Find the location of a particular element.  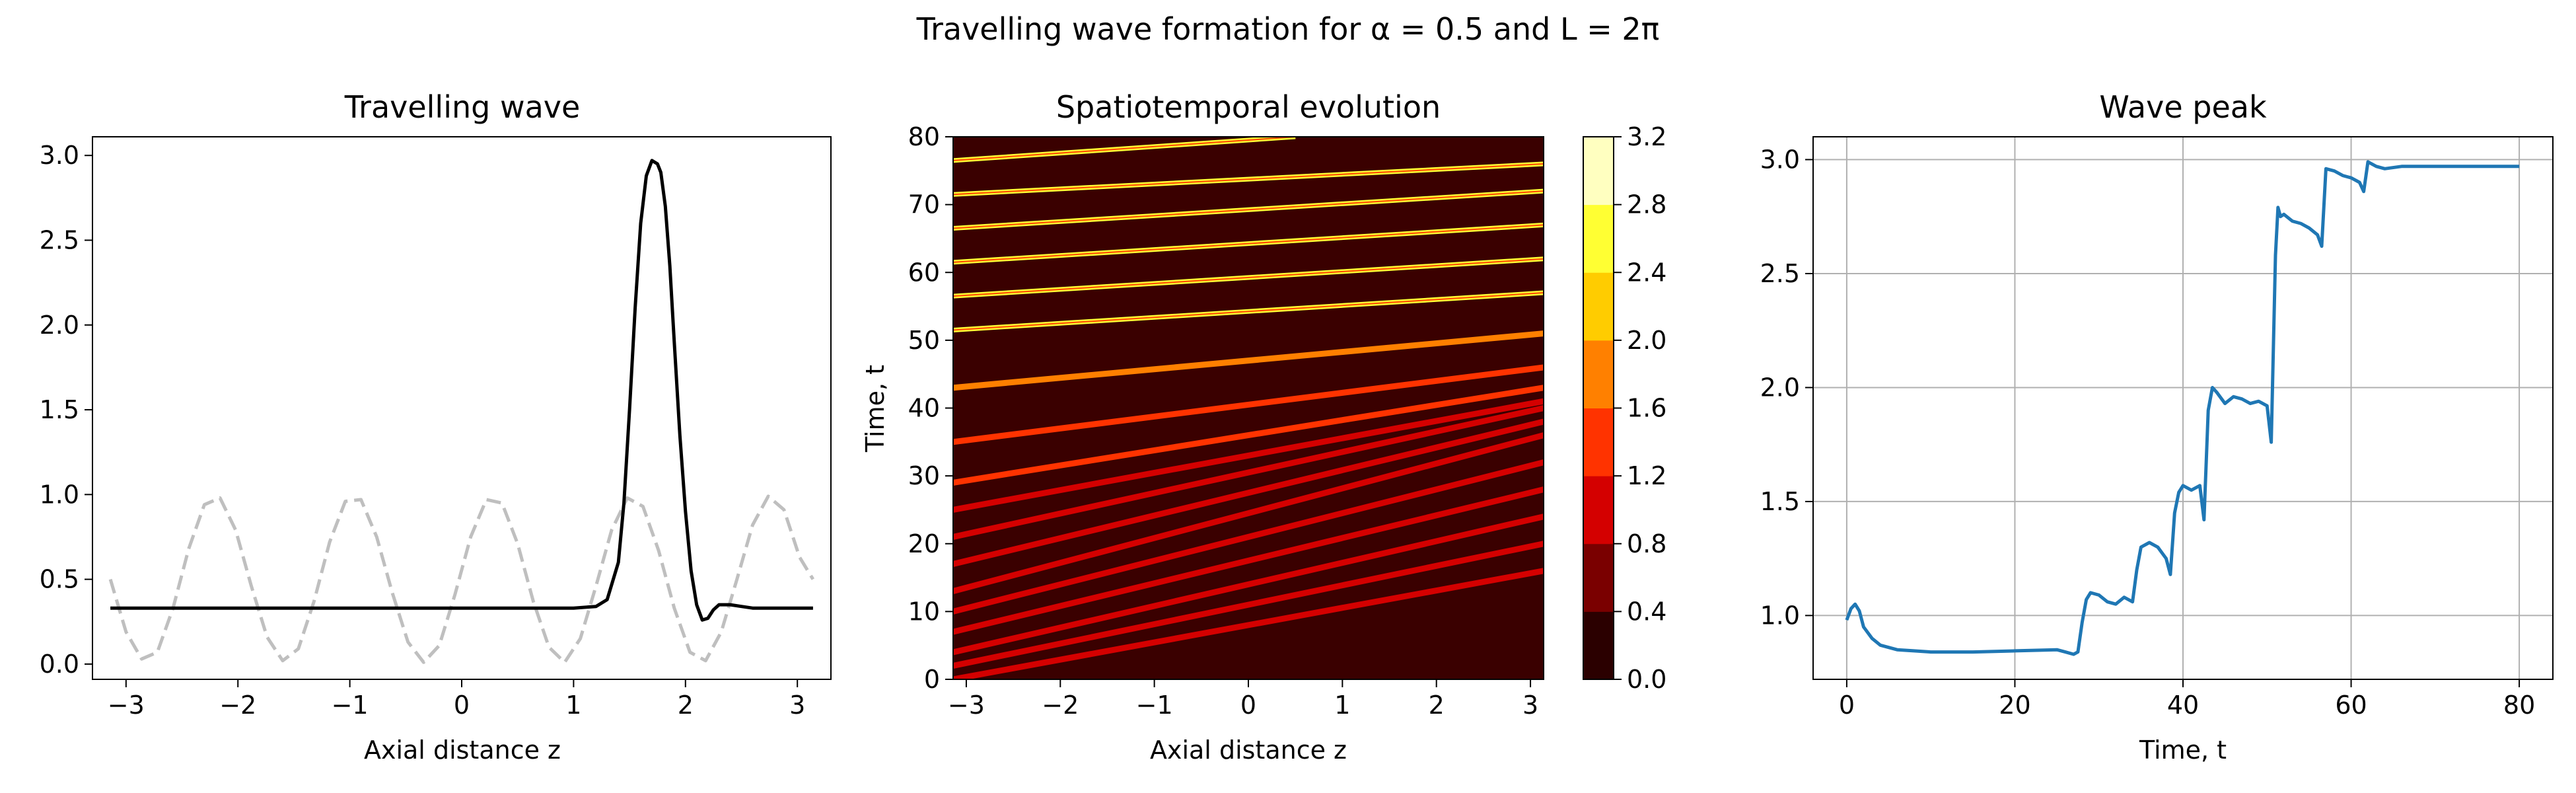

y-axis-label: Time, t is located at coordinates (875, 409).